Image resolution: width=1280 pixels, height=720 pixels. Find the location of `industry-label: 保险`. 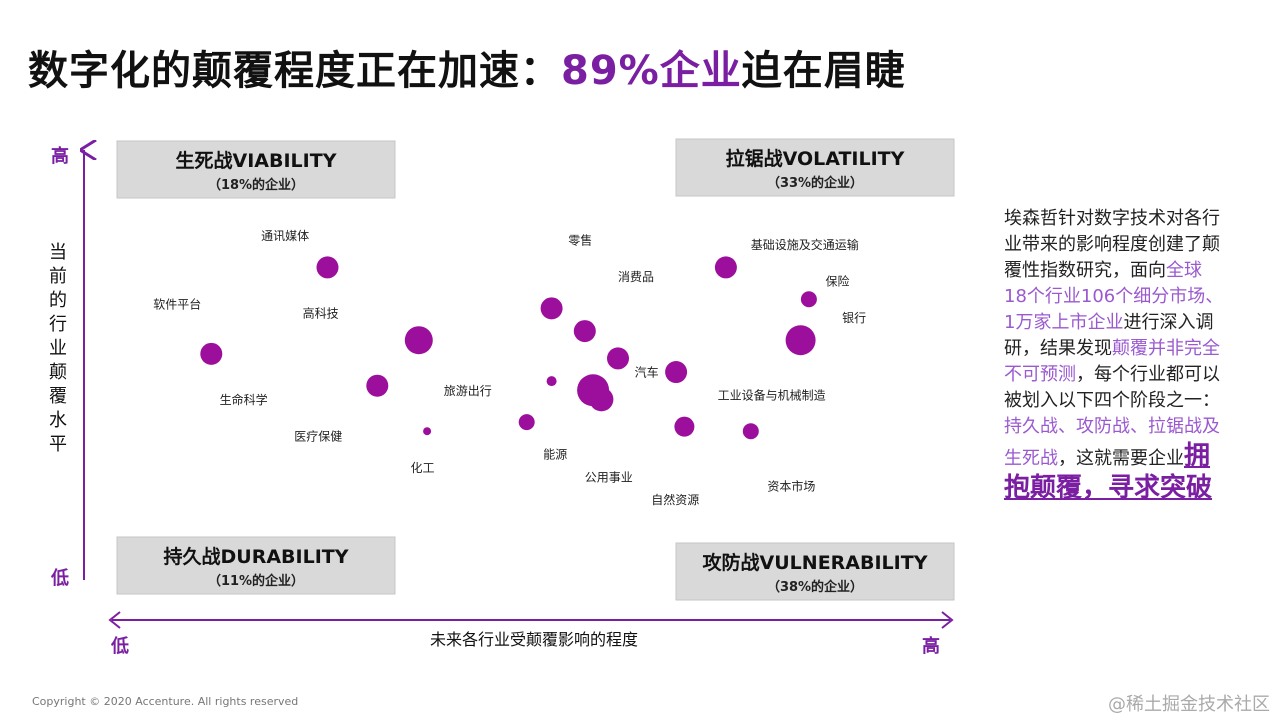

industry-label: 保险 is located at coordinates (838, 281).